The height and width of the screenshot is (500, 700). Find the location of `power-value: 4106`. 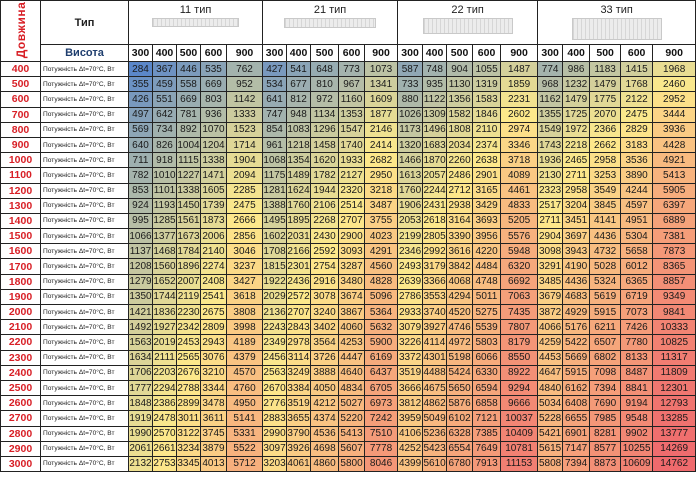

power-value: 4106 is located at coordinates (410, 433).